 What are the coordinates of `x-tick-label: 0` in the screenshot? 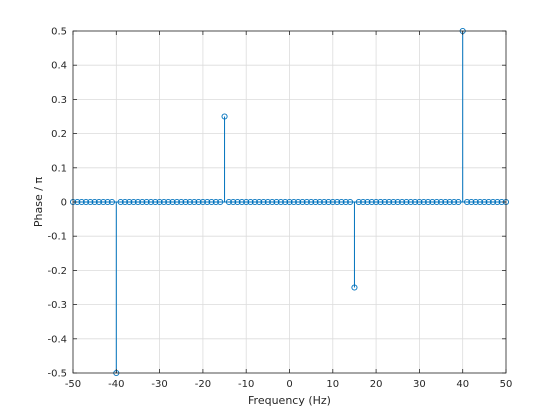 It's located at (289, 384).